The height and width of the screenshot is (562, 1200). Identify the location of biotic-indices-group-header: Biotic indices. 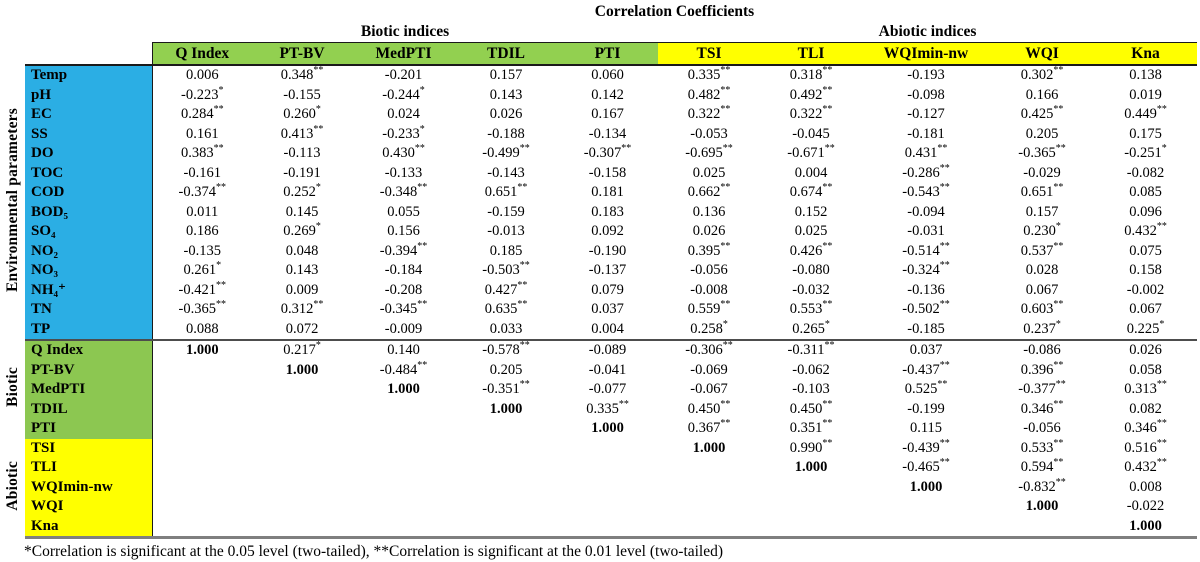
(405, 32).